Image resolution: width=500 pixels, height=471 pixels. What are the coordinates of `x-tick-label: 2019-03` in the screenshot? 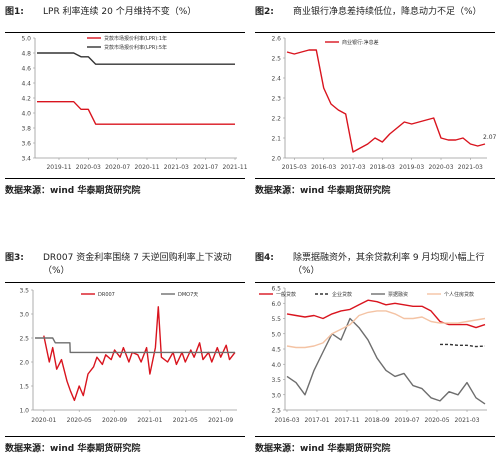 It's located at (411, 167).